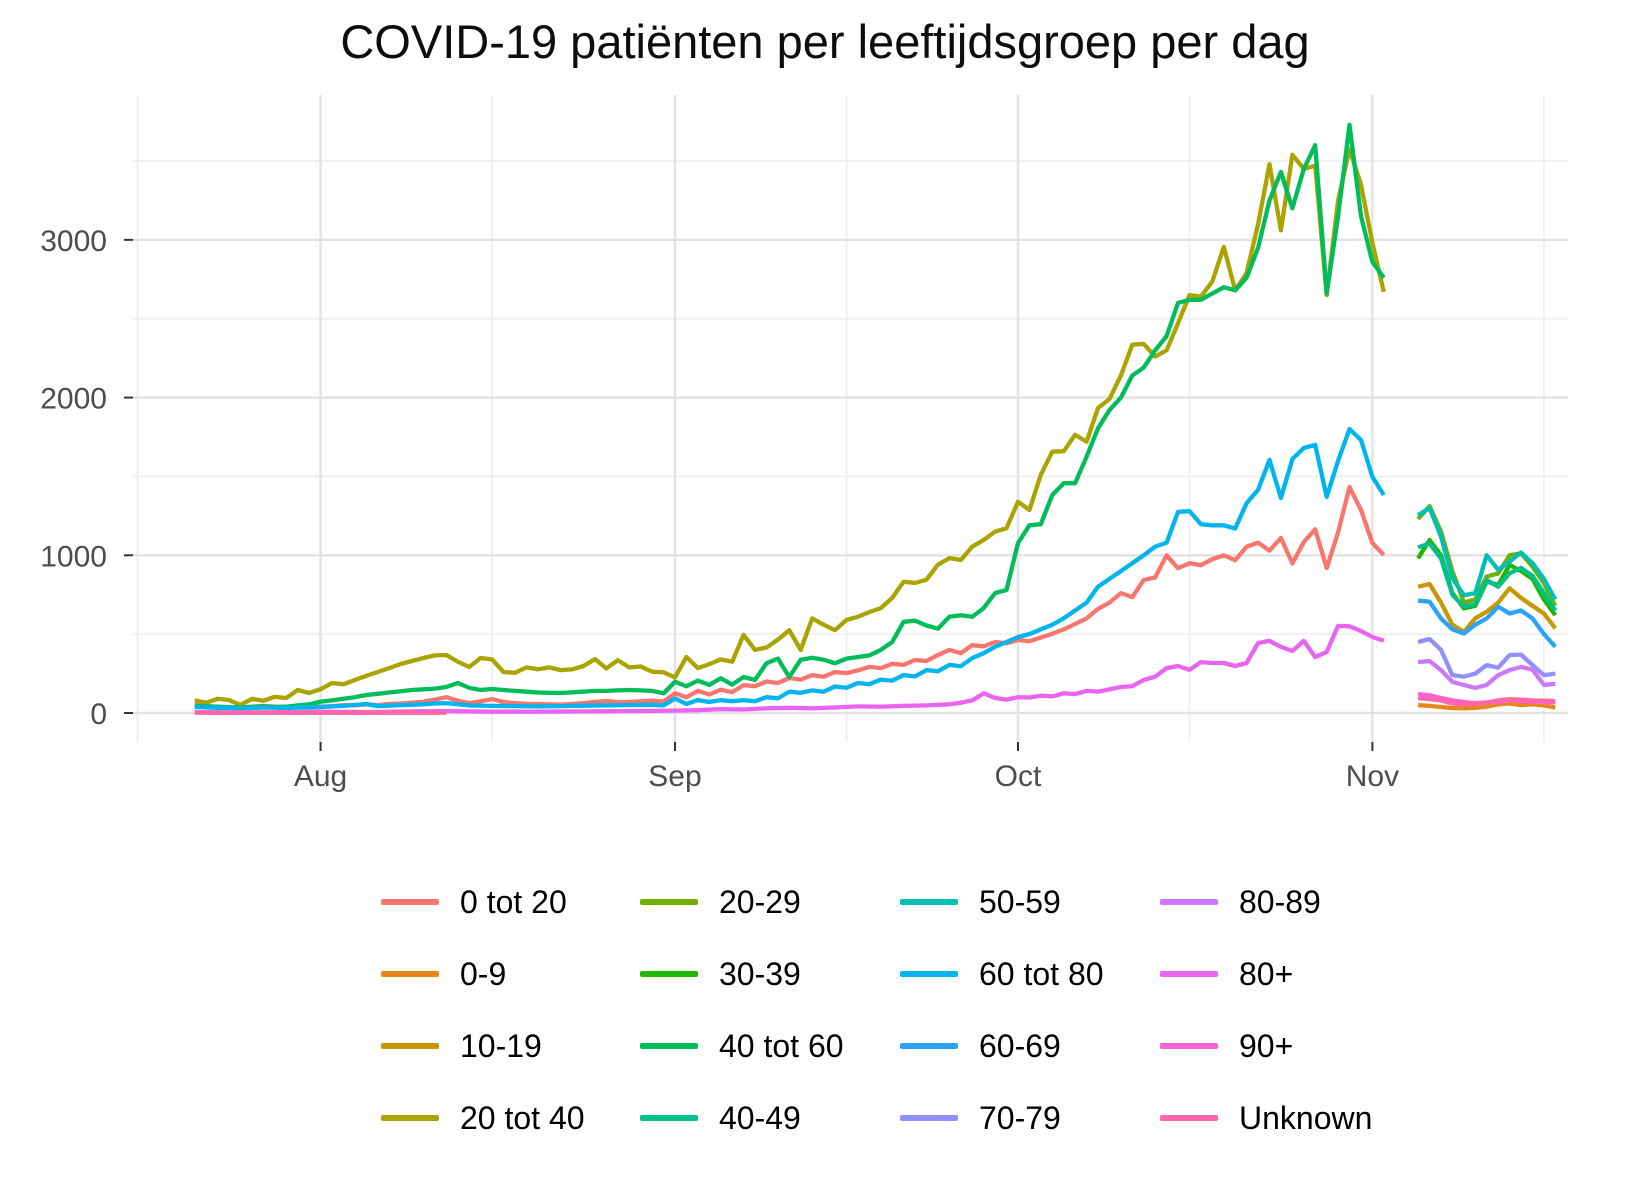 The height and width of the screenshot is (1200, 1650). Describe the element at coordinates (1266, 974) in the screenshot. I see `legend-label: 80+` at that location.